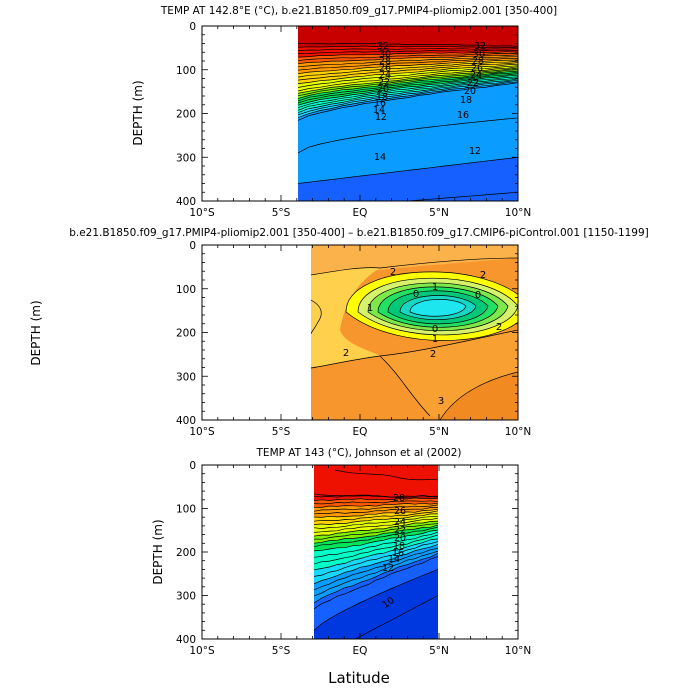  I want to click on y-tick-label: 300, so click(186, 377).